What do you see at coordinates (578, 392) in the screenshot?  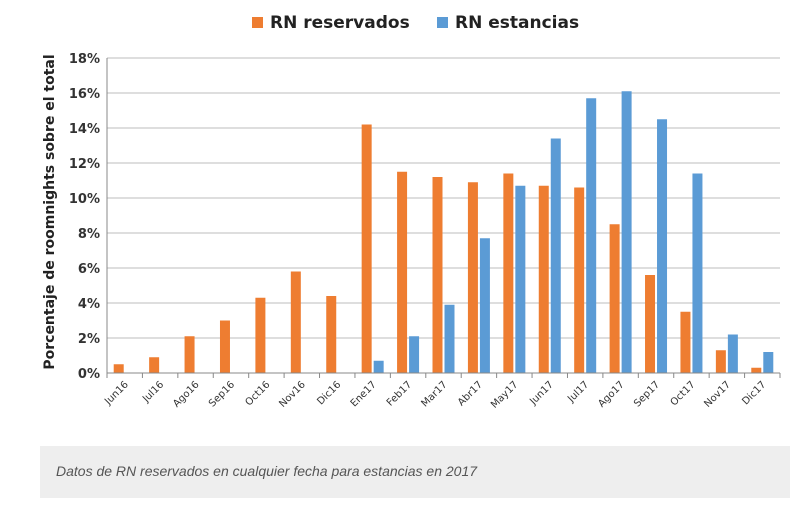 I see `x-tick-label: Jul17` at bounding box center [578, 392].